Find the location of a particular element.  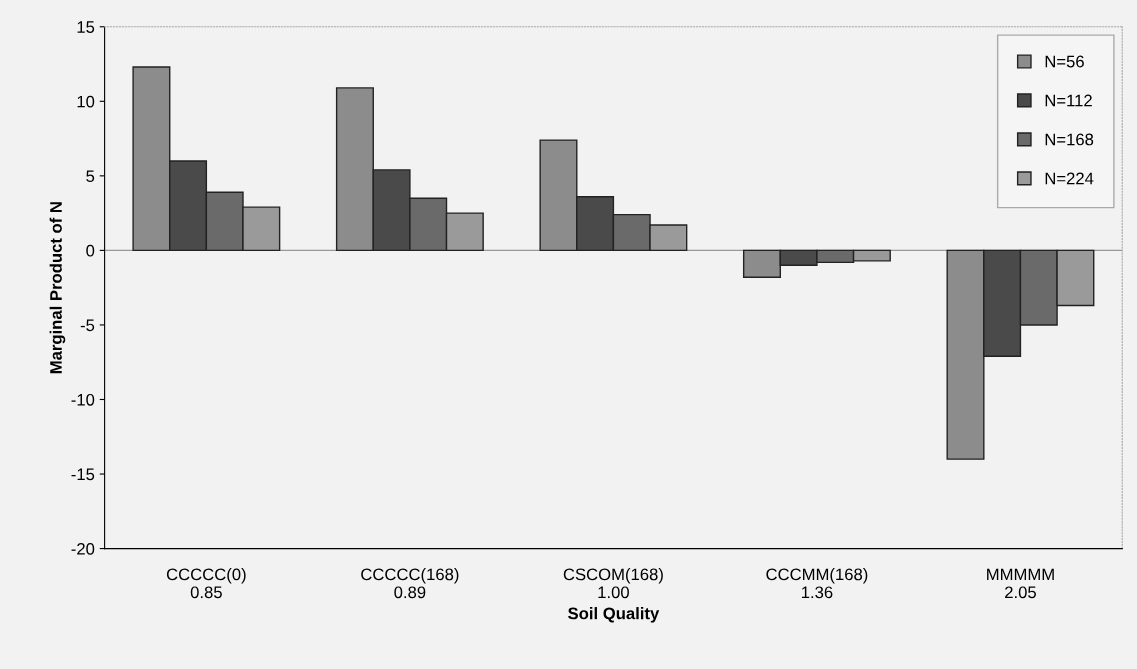

y-tick-label: -20 is located at coordinates (83, 548).